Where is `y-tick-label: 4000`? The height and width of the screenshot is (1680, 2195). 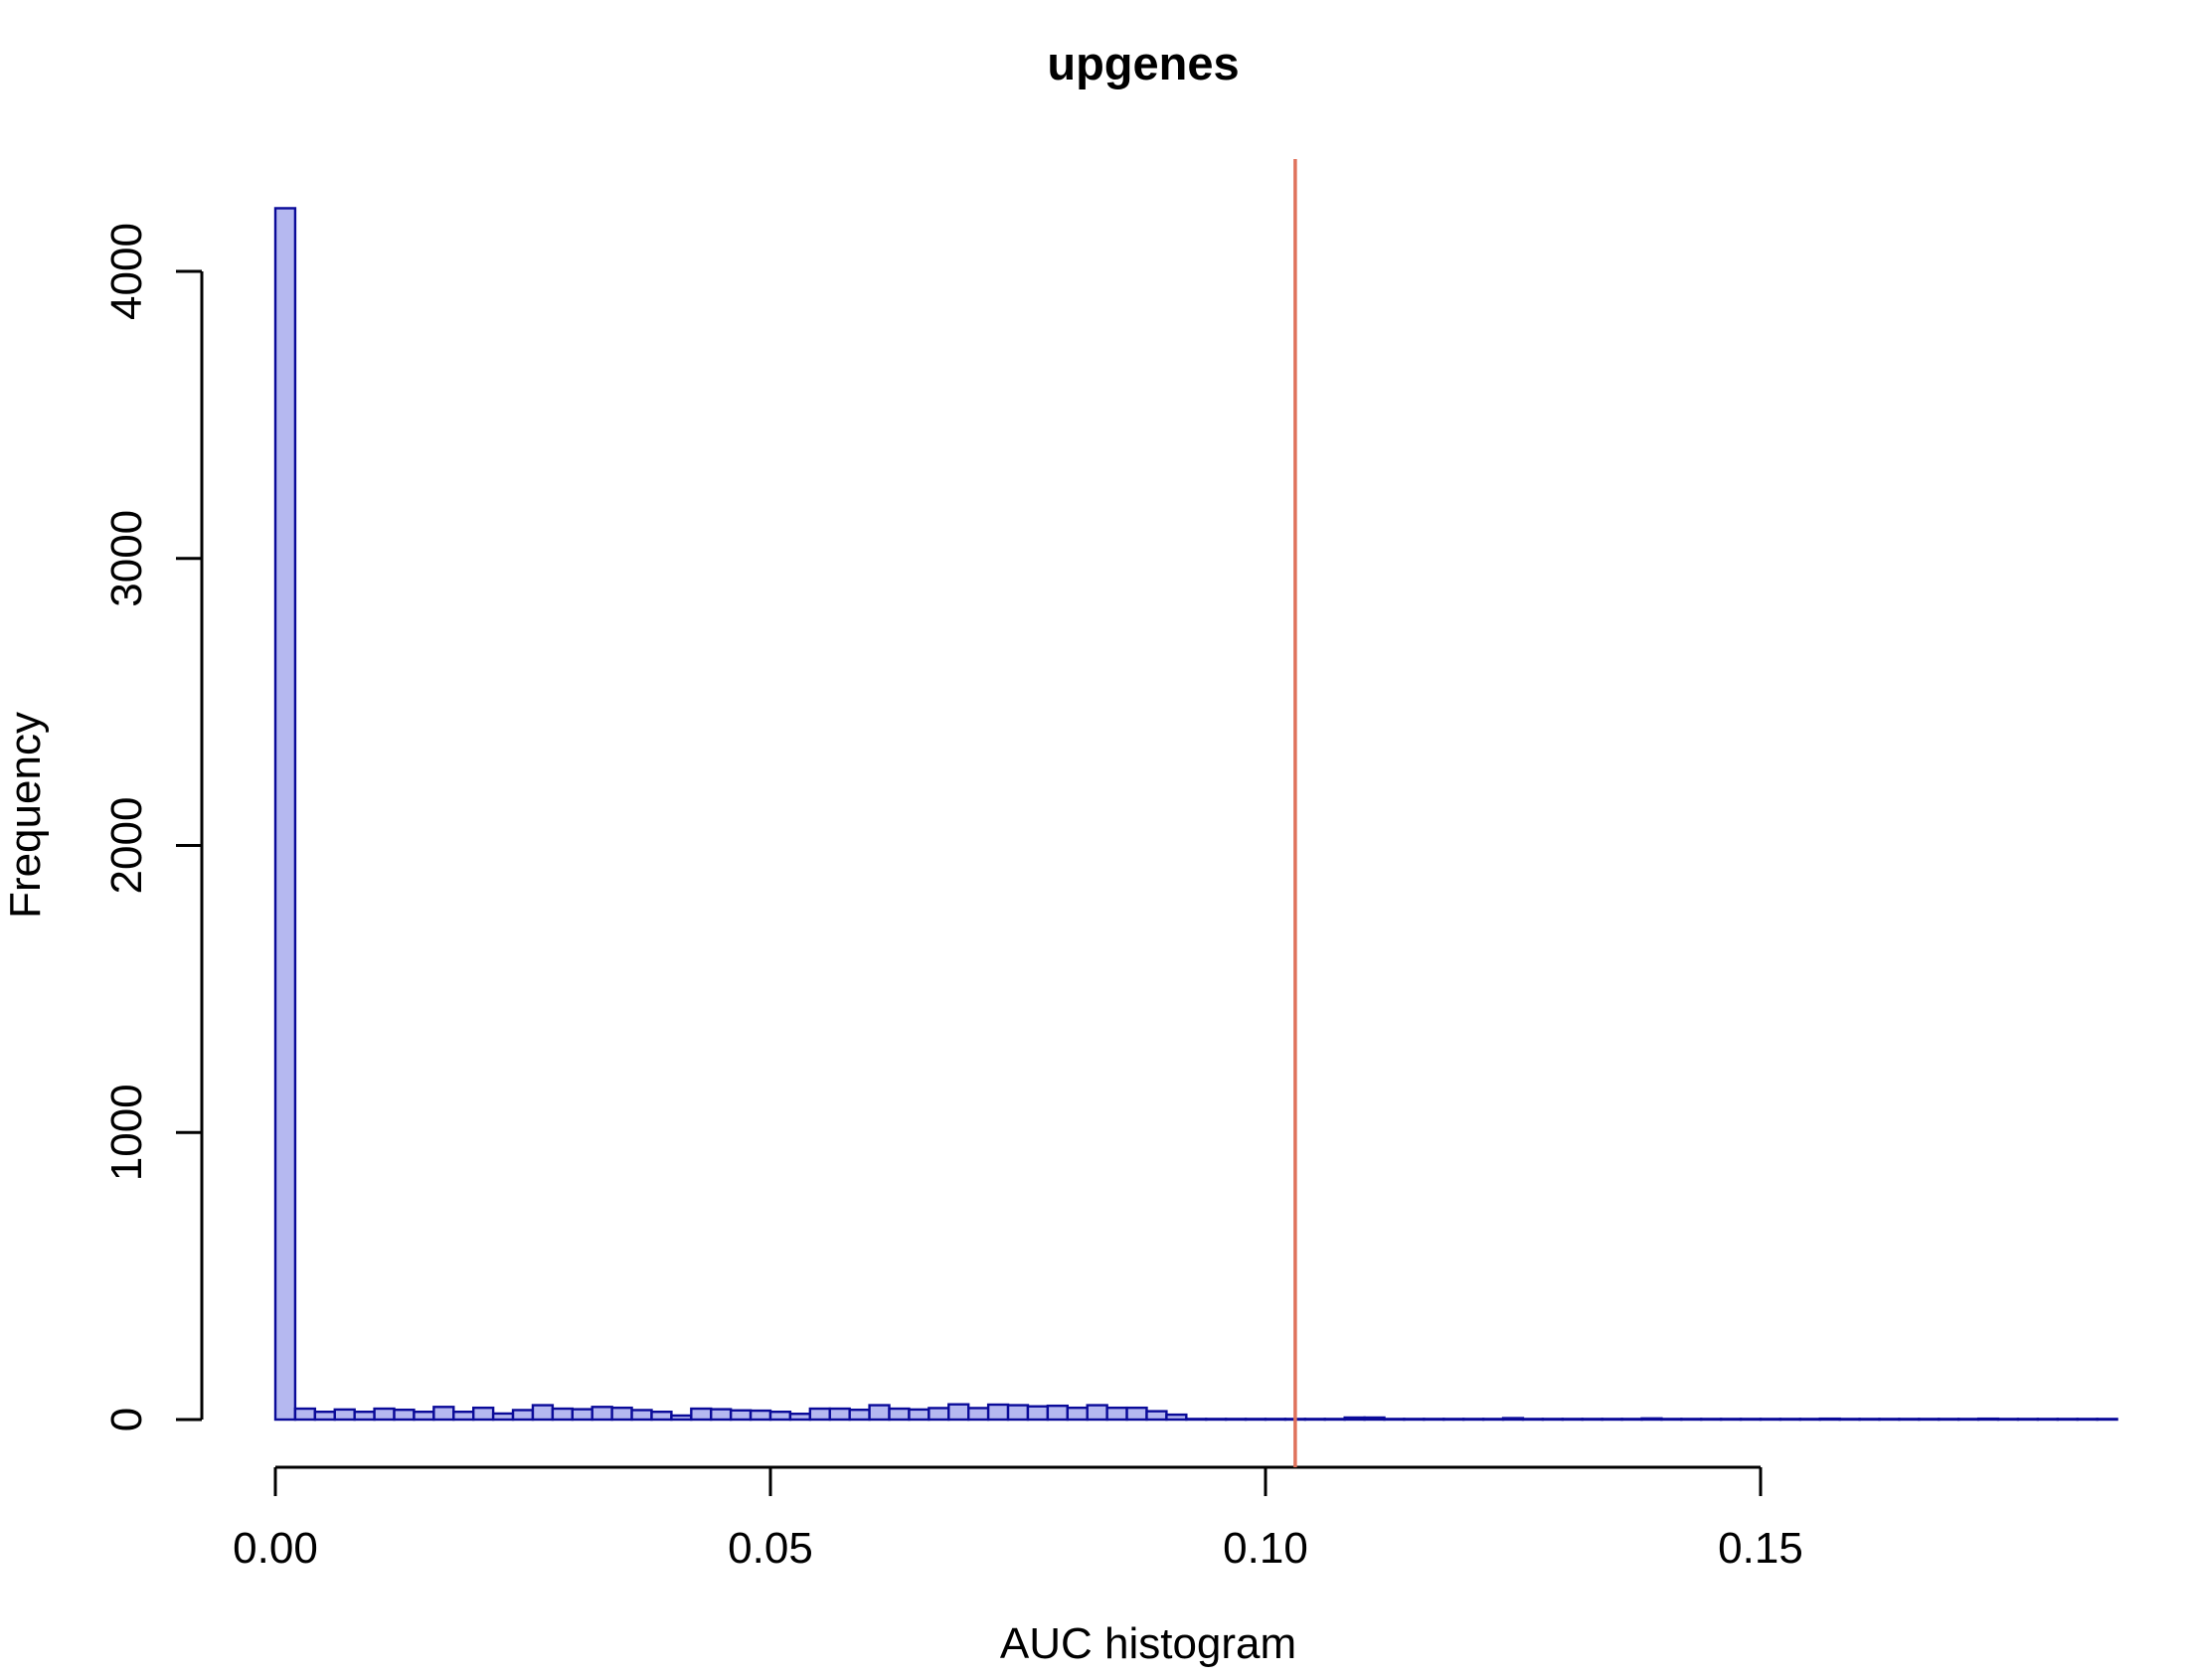
y-tick-label: 4000 is located at coordinates (126, 271).